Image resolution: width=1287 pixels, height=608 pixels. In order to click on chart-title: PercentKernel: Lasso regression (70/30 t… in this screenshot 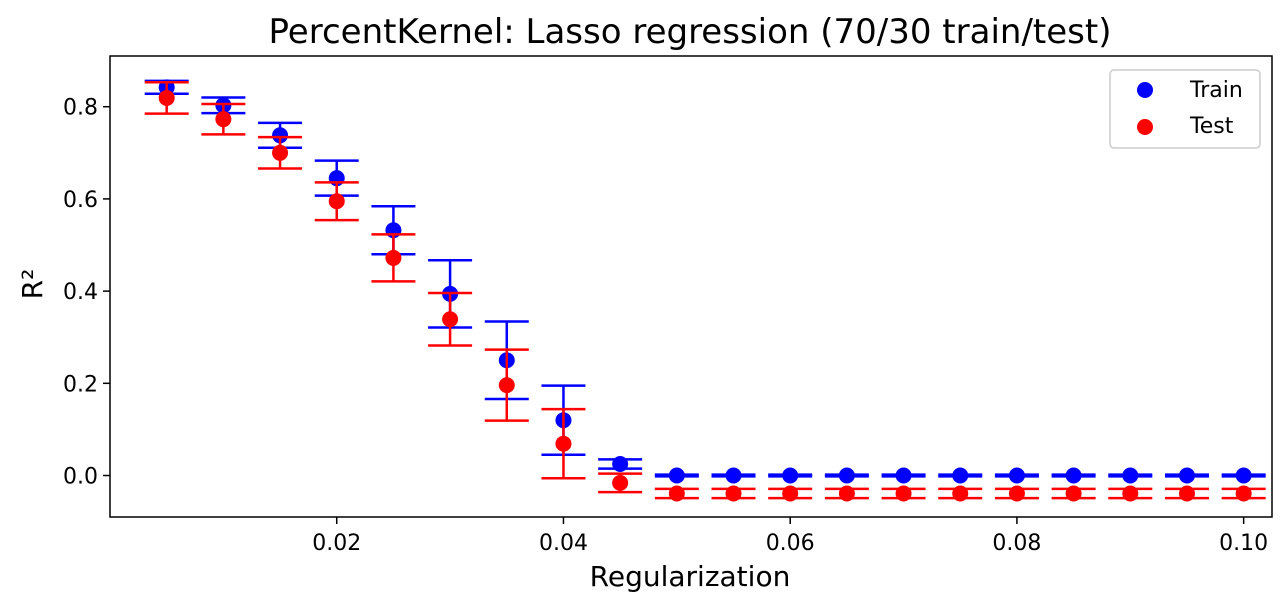, I will do `click(690, 32)`.